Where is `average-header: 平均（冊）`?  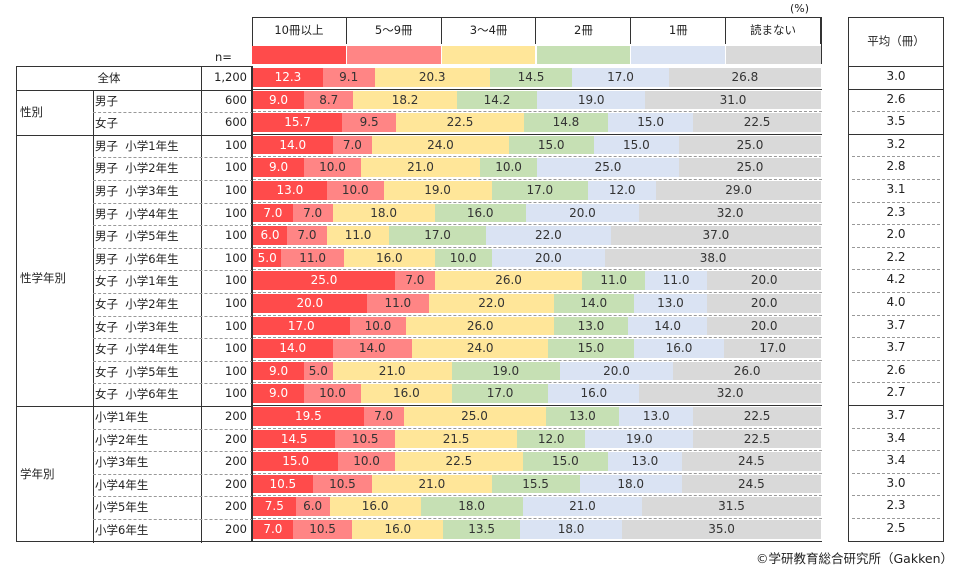
average-header: 平均（冊） is located at coordinates (896, 41).